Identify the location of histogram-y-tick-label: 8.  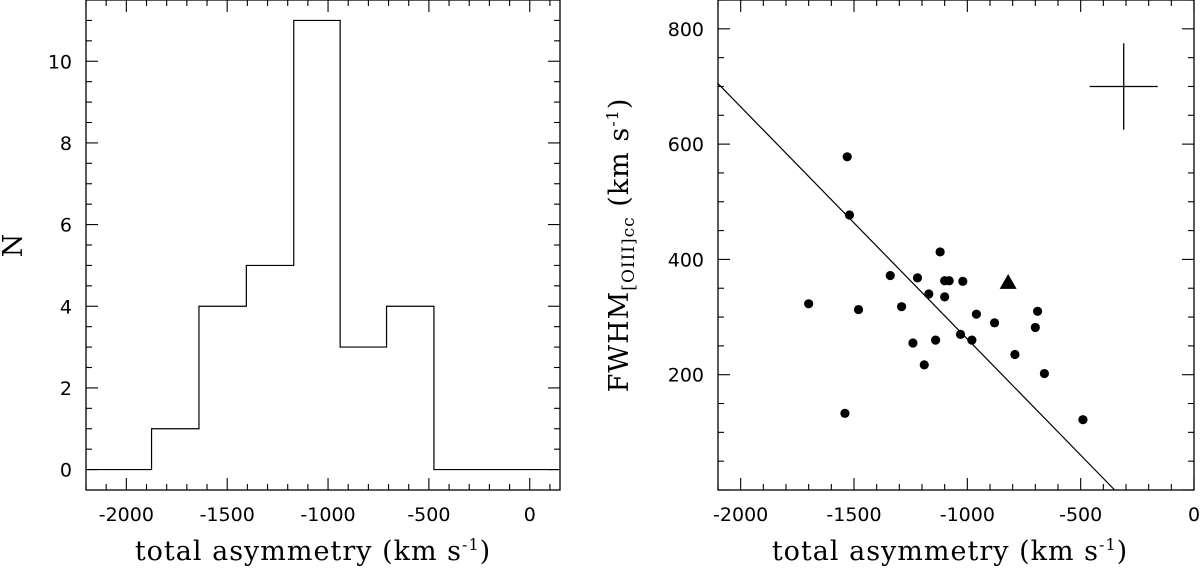
(66, 144).